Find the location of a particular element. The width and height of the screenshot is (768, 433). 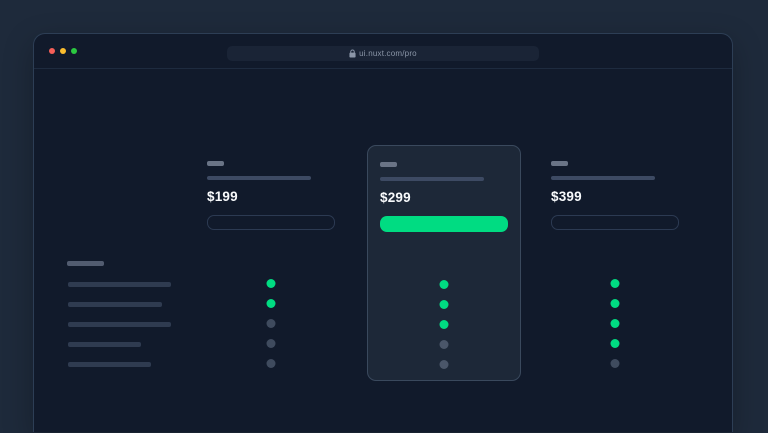

feature-list-header-placeholder is located at coordinates (85, 263).